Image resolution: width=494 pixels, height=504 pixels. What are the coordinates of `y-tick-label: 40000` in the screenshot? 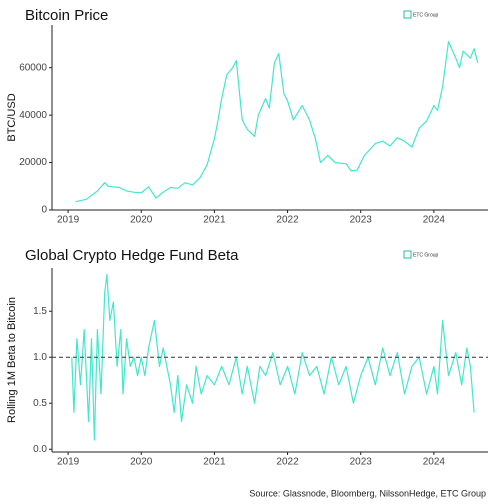 It's located at (33, 115).